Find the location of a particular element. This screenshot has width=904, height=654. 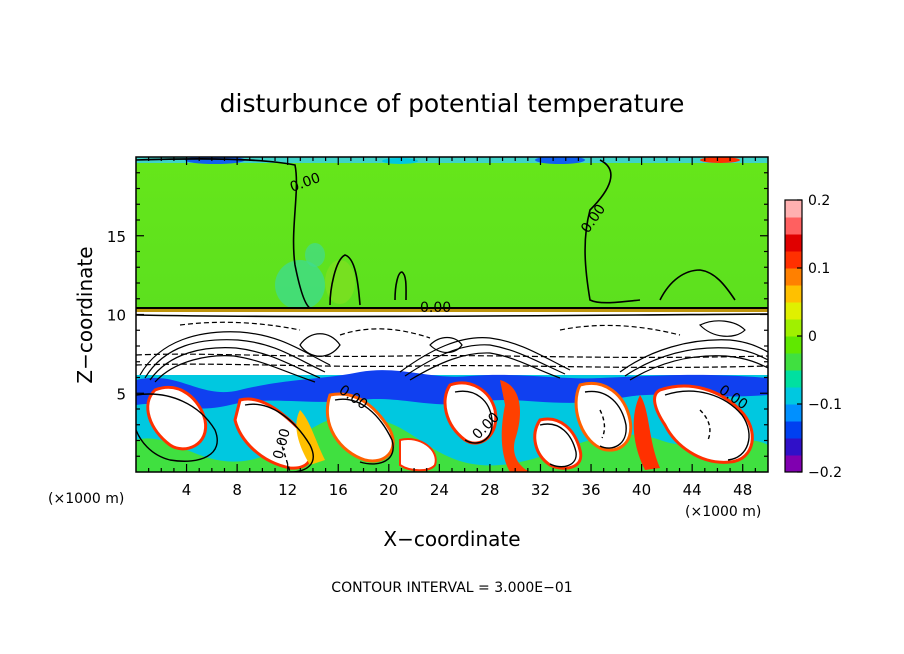

field-boundary is located at coordinates (452, 310).